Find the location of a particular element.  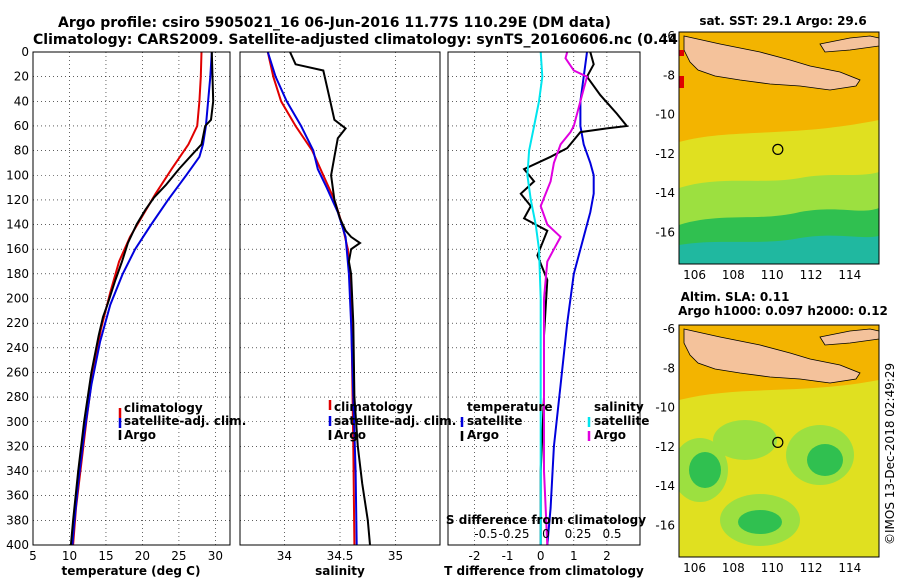

depth-tick-label: 200 is located at coordinates (17, 299).